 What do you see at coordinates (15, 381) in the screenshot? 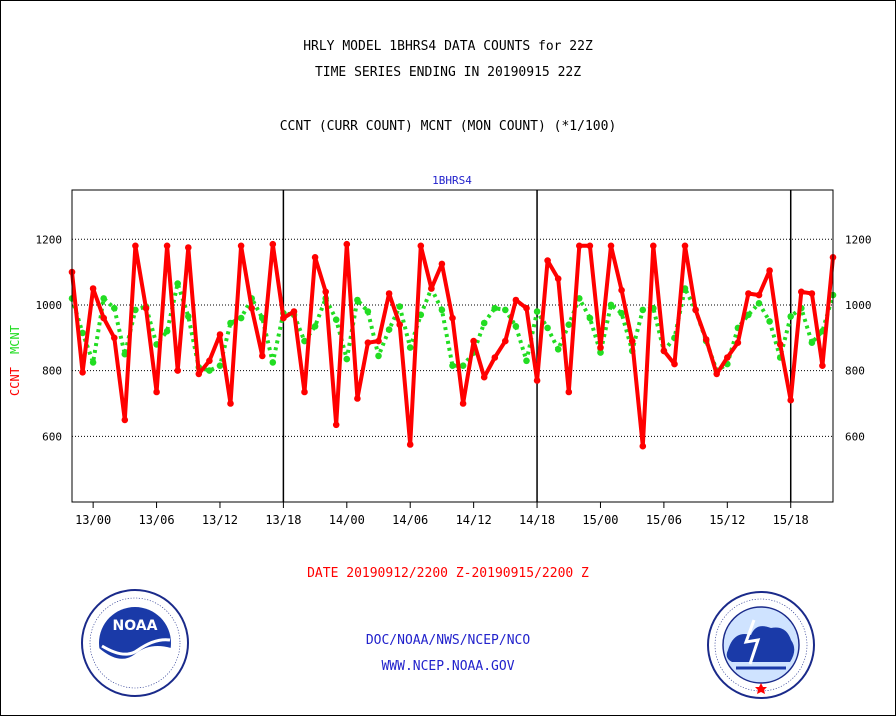
I see `y-axis-label-ccnt: CCNT` at bounding box center [15, 381].